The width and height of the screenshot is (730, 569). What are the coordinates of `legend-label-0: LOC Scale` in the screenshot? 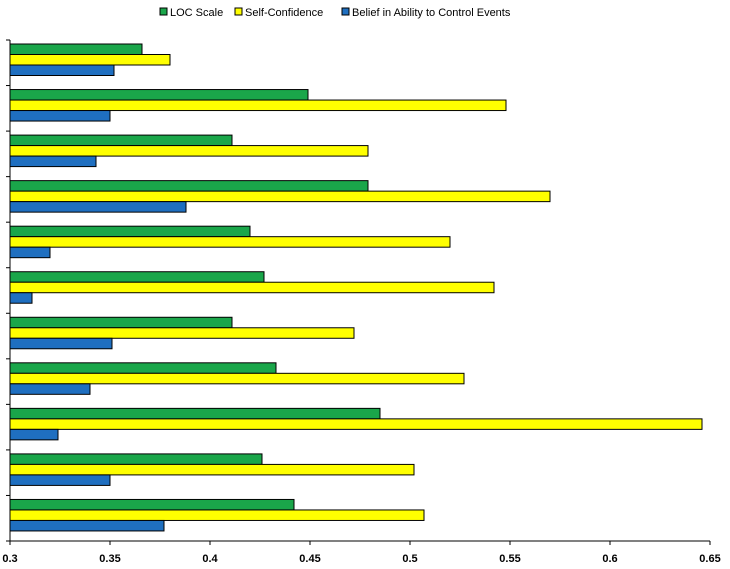 It's located at (196, 13).